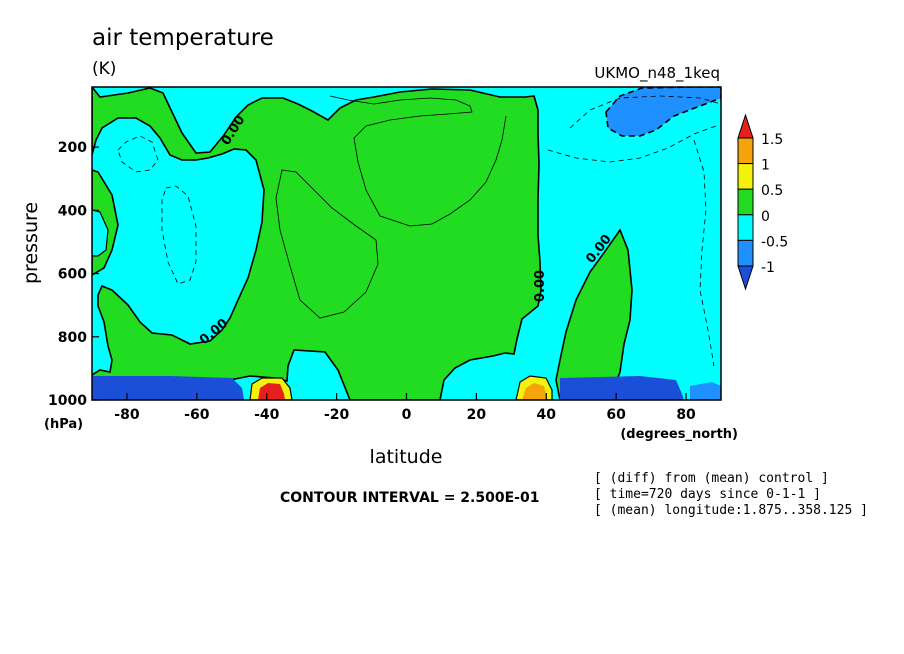  What do you see at coordinates (271, 391) in the screenshot?
I see `region-hot-spot-left` at bounding box center [271, 391].